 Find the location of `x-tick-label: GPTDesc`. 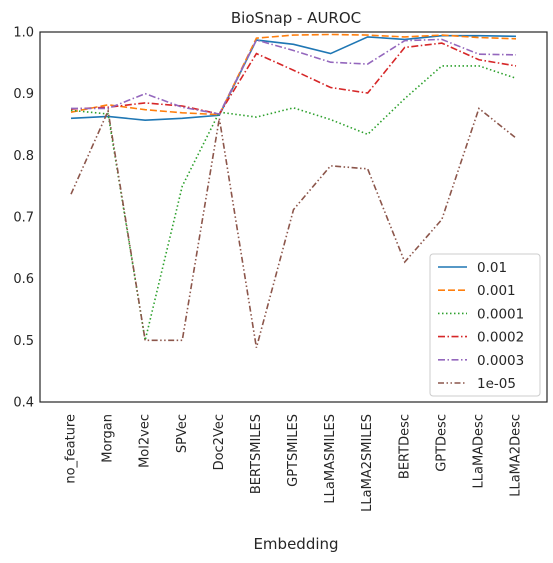

x-tick-label: GPTDesc is located at coordinates (441, 443).